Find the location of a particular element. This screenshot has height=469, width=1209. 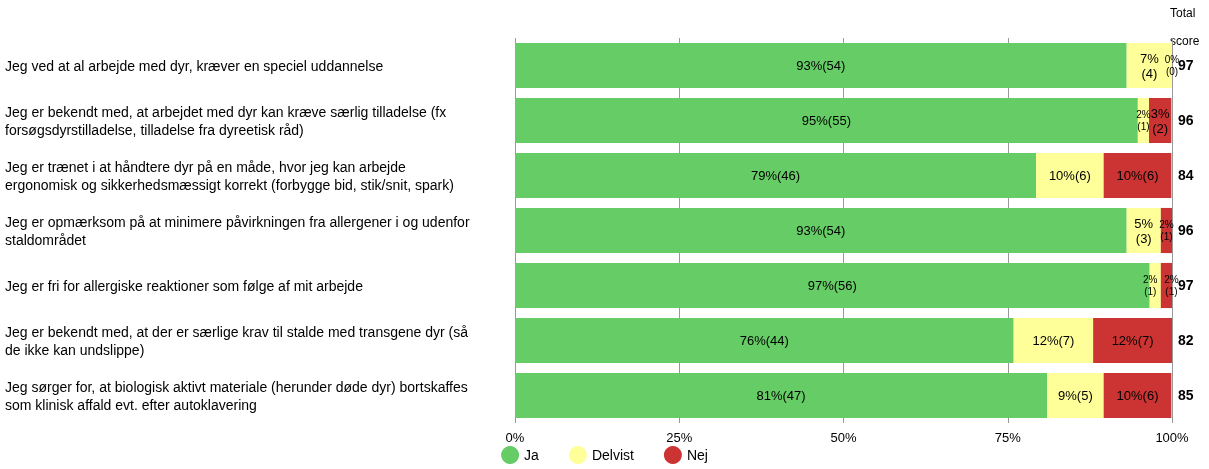

x-tick-label: 25% is located at coordinates (679, 437).